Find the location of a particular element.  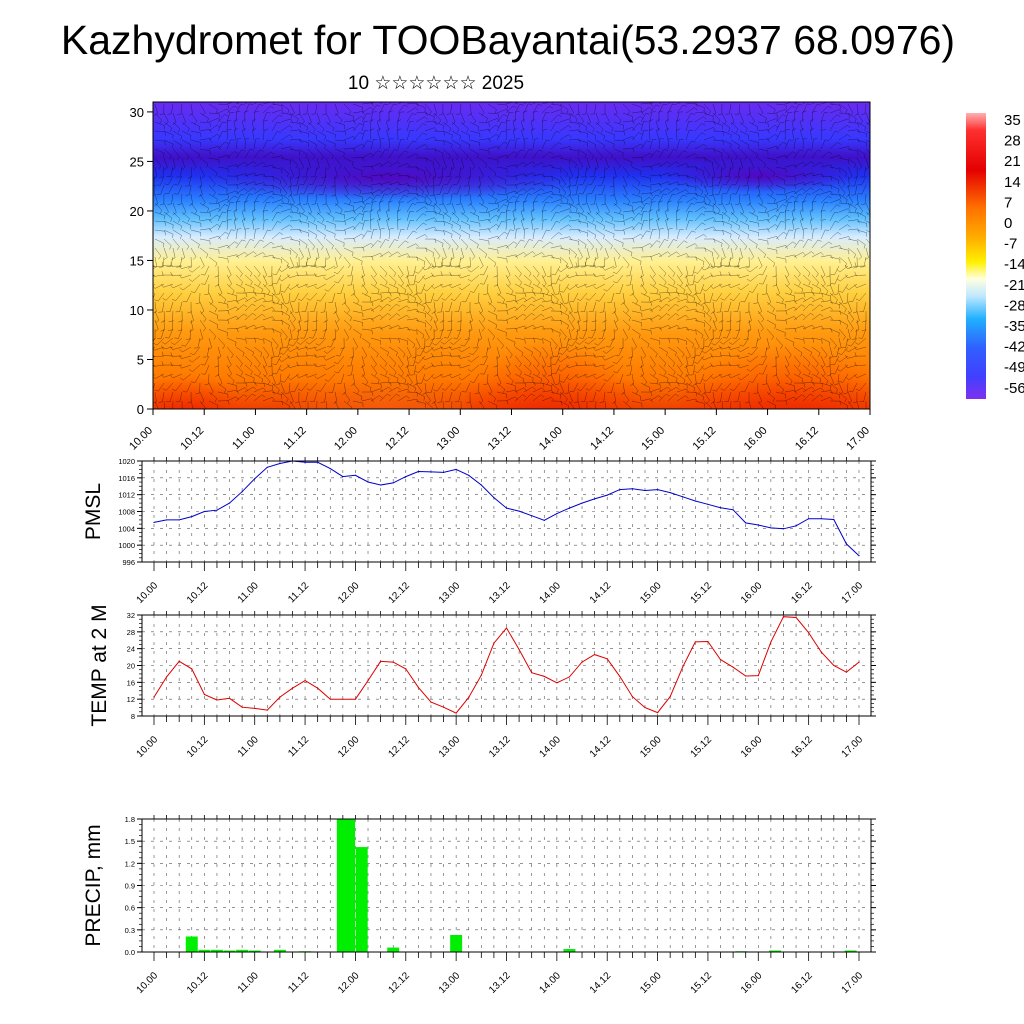

colorbar-label: 28 is located at coordinates (1012, 141).